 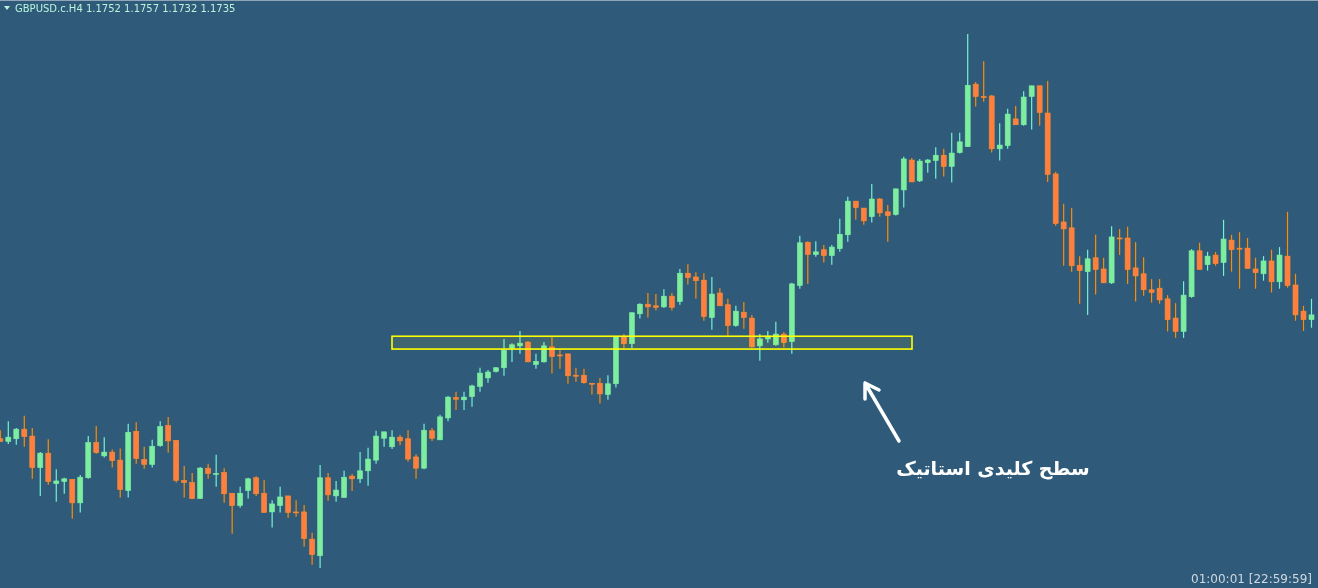 What do you see at coordinates (1251, 579) in the screenshot?
I see `text: 01:00:01 [22:59:59]` at bounding box center [1251, 579].